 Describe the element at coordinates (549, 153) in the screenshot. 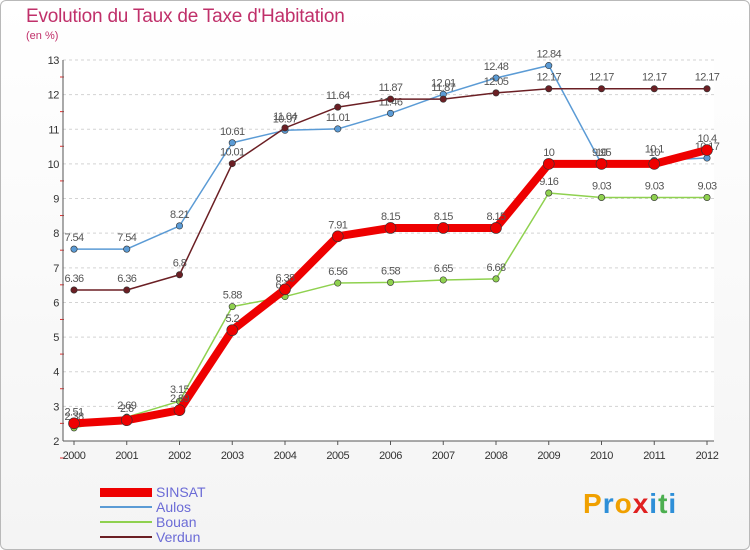

I see `data-label-sinsat: 10` at that location.